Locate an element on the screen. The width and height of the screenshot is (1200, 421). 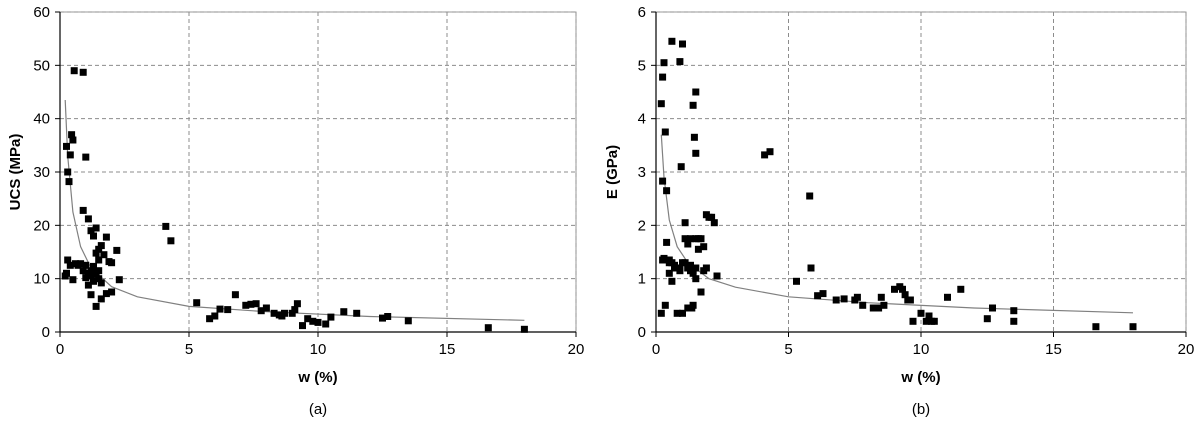
y-tick-label: 20 is located at coordinates (41, 225).